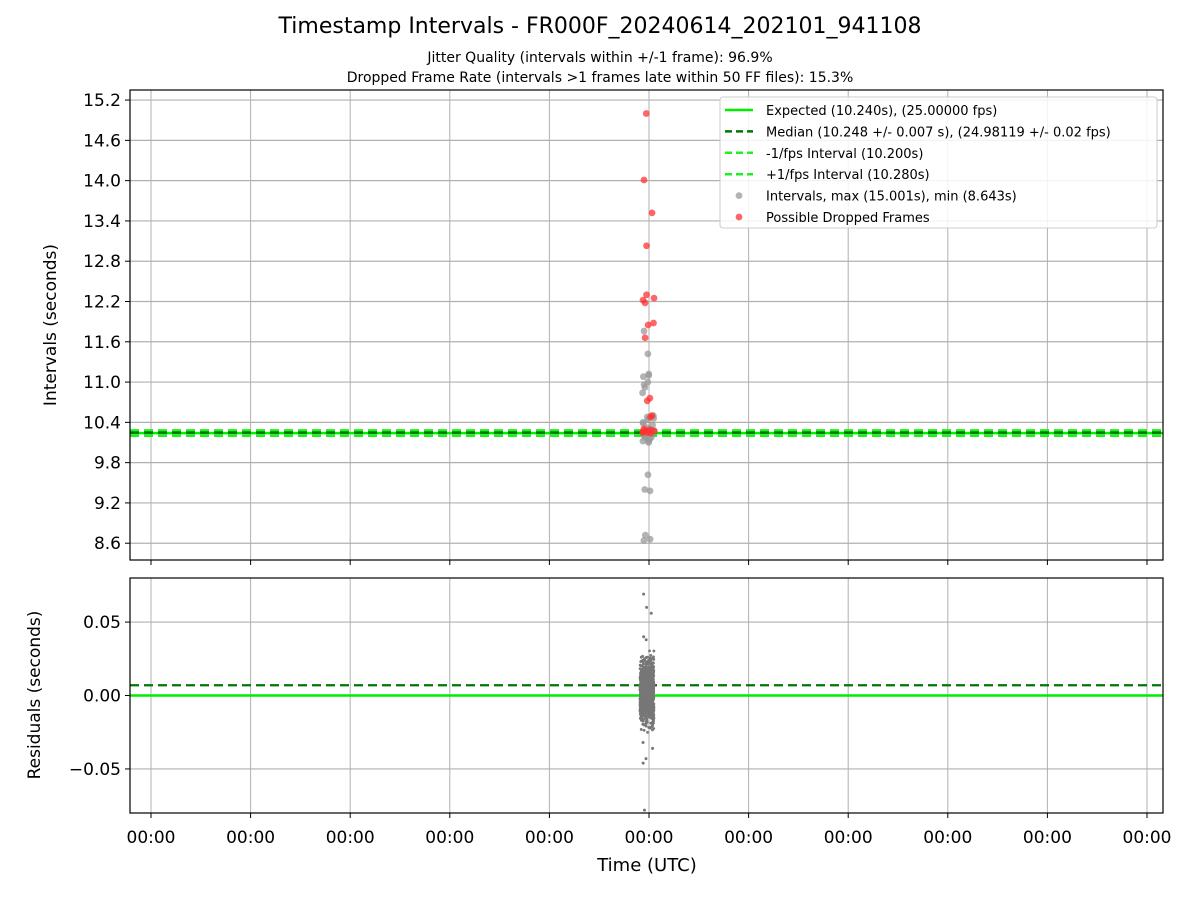 The height and width of the screenshot is (900, 1200). I want to click on top-y-tick-label: 12.8, so click(102, 262).